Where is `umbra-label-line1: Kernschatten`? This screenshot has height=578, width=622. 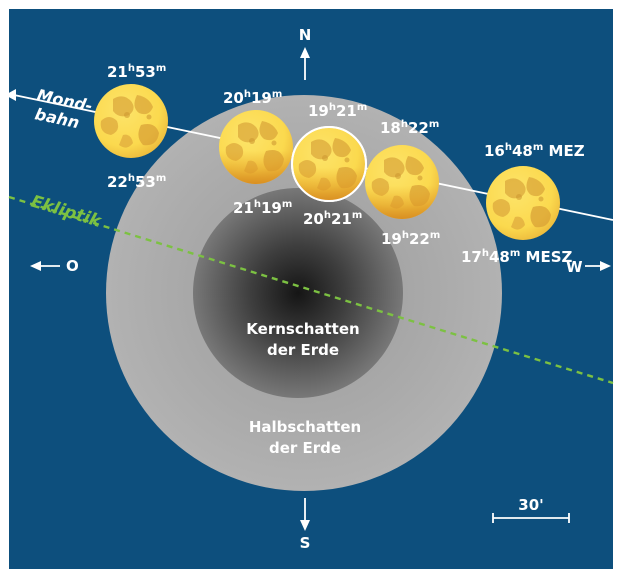 umbra-label-line1: Kernschatten is located at coordinates (302, 329).